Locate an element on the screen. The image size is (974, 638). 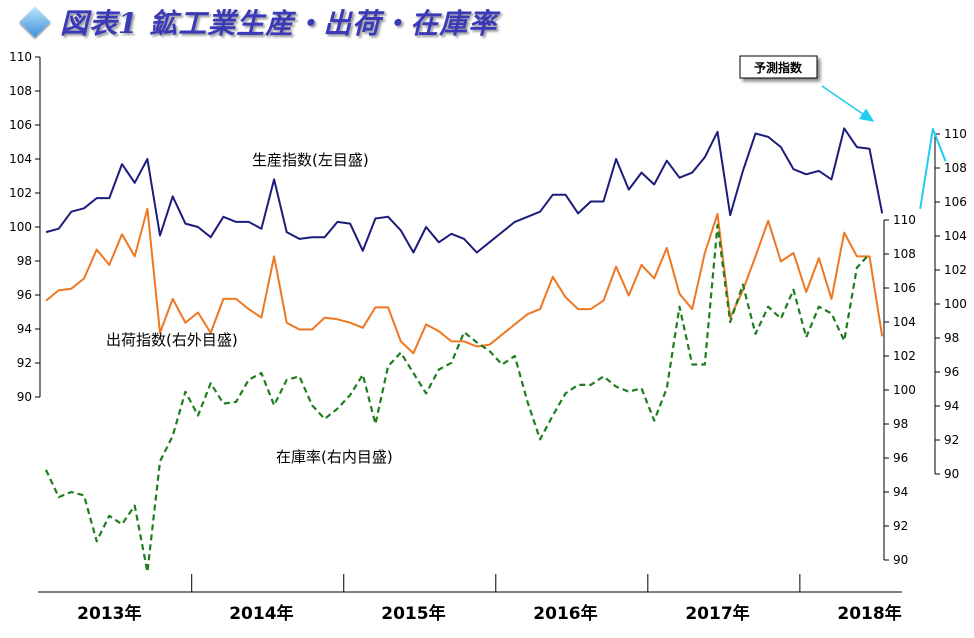
right-outer-tick-label: 104 is located at coordinates (955, 236).